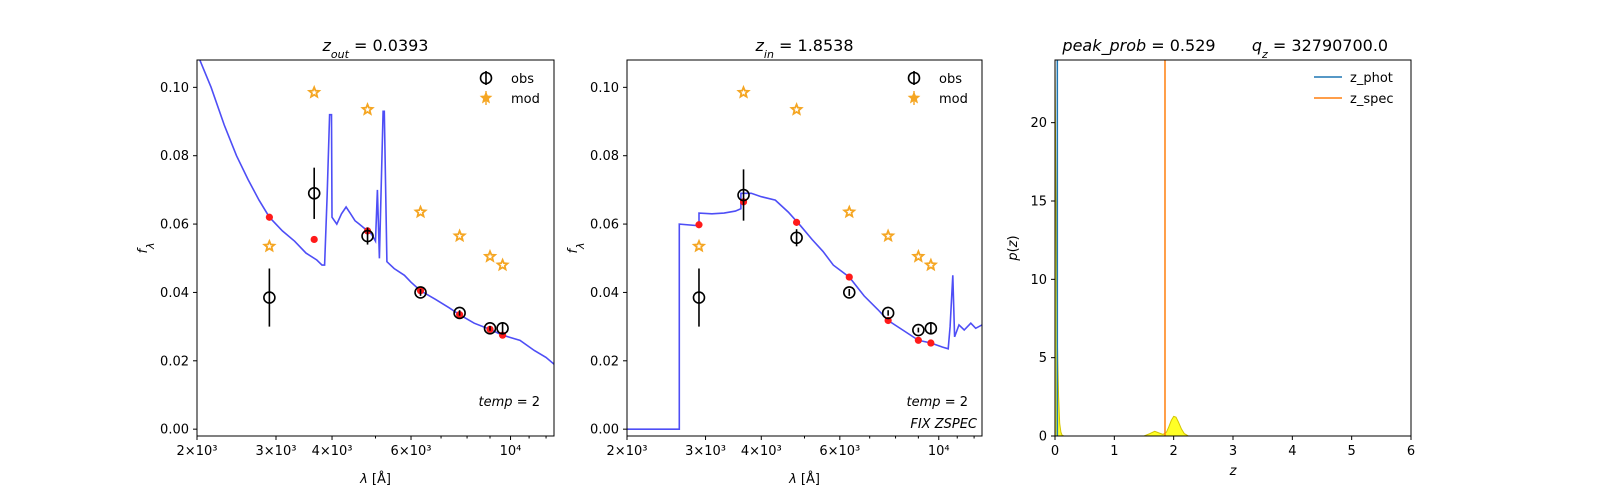 The height and width of the screenshot is (500, 1600). What do you see at coordinates (769, 54) in the screenshot?
I see `chart-title-part: in` at bounding box center [769, 54].